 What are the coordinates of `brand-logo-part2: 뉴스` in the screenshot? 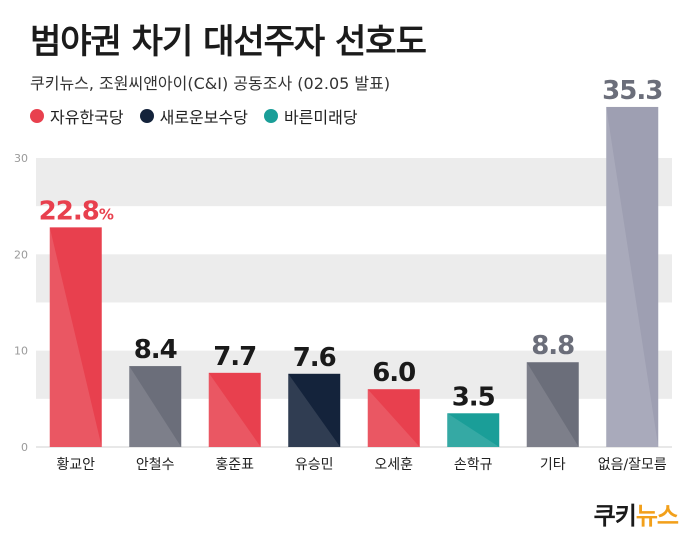 It's located at (657, 516).